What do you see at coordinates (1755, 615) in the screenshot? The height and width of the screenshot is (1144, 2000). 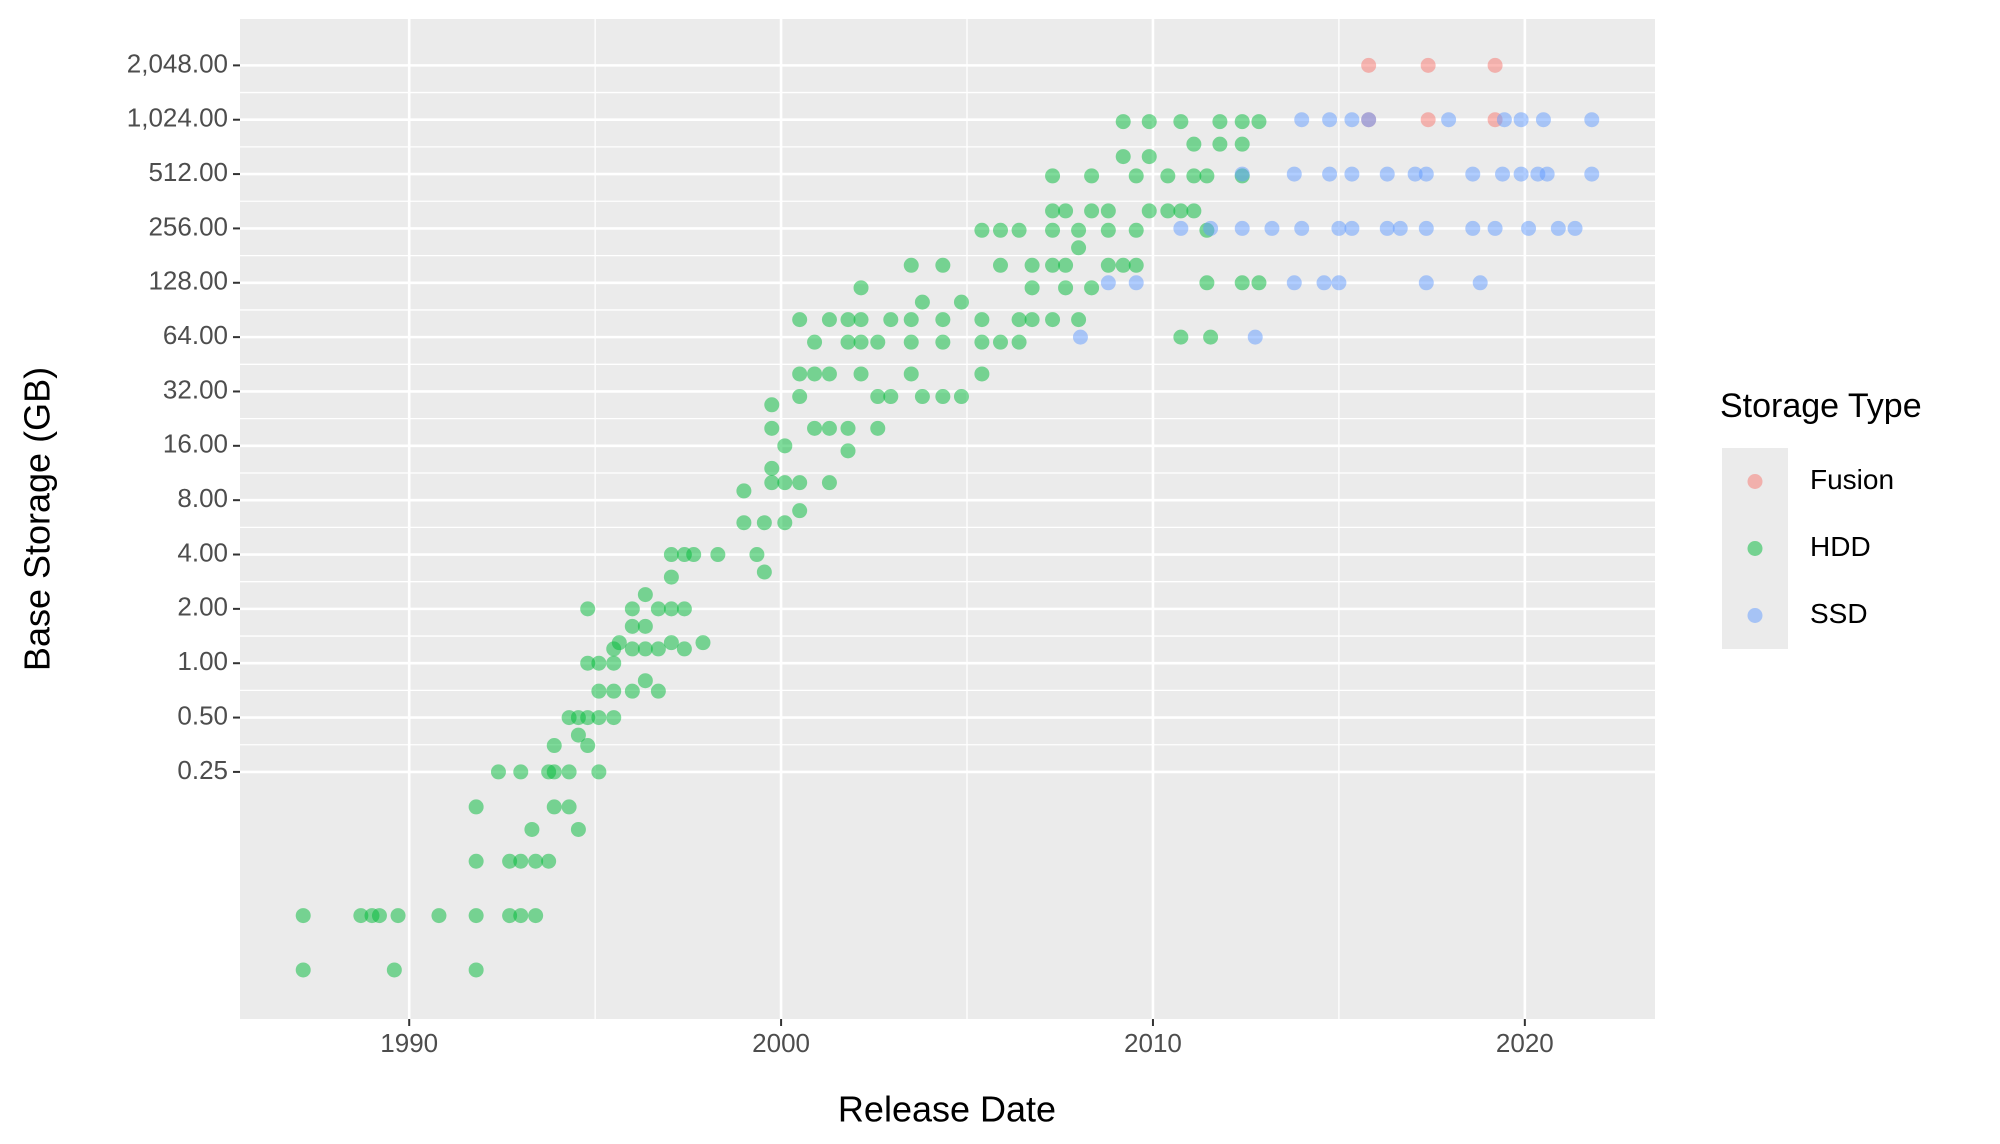 I see `legend-swatch` at bounding box center [1755, 615].